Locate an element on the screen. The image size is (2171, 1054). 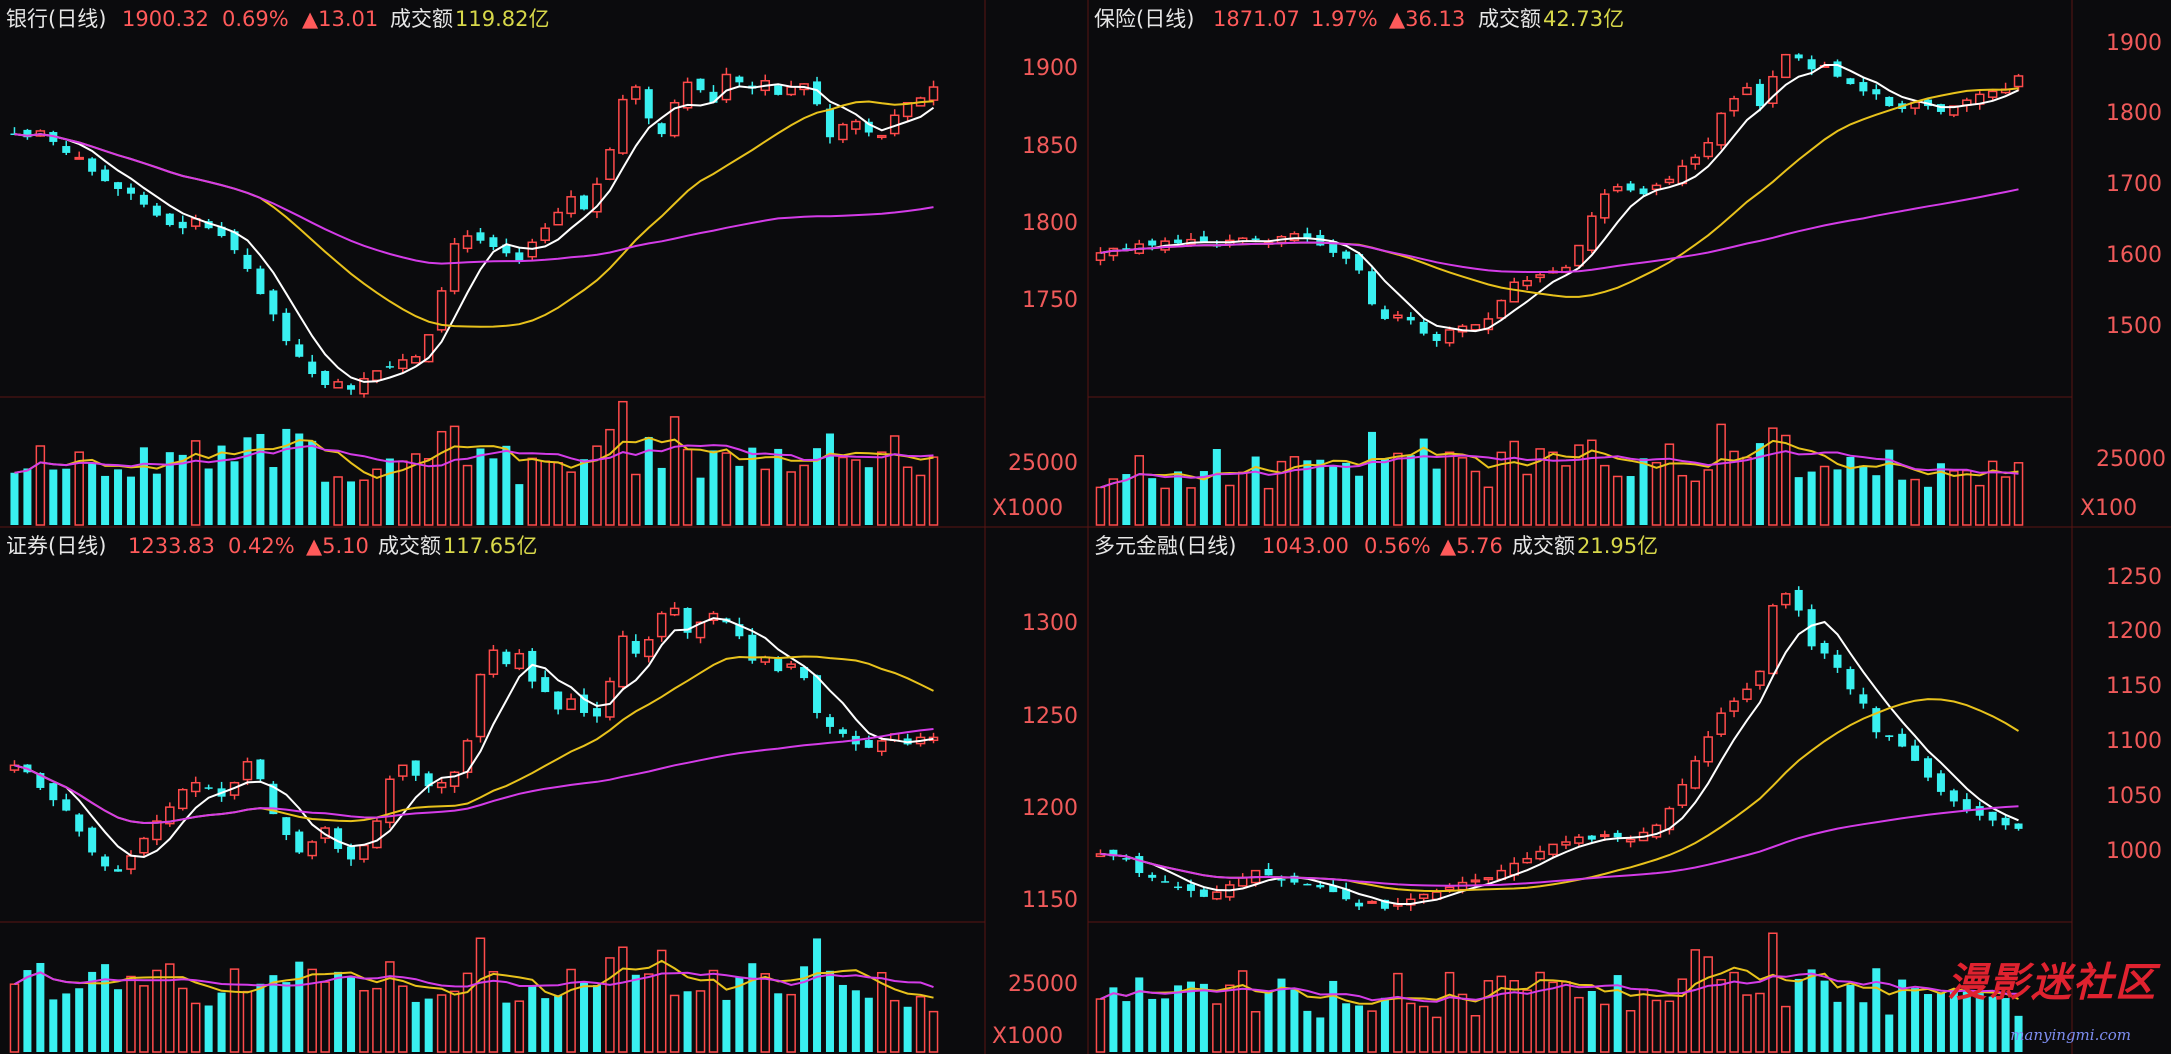
right-tick-label: 1200 is located at coordinates (2134, 631).